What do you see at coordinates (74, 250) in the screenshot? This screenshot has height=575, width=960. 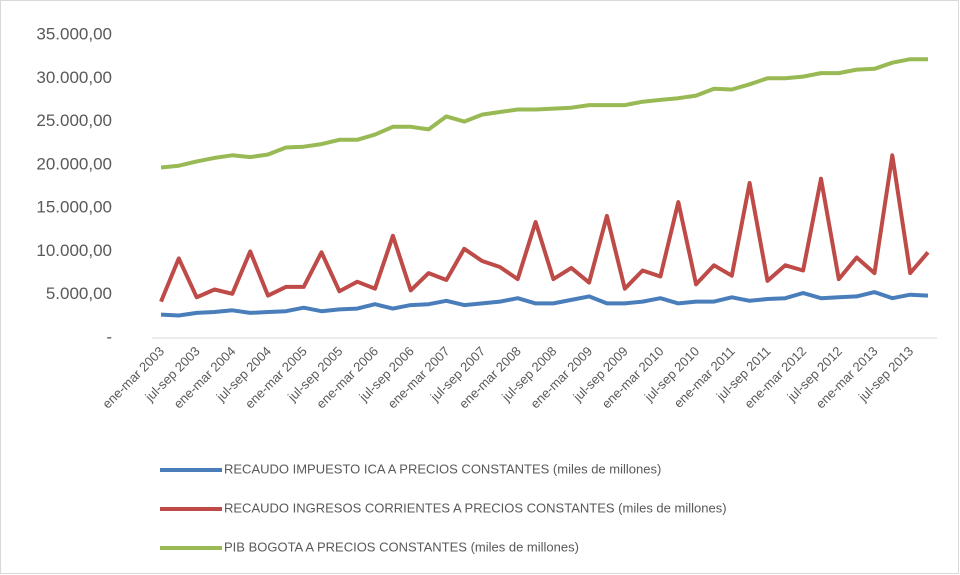 I see `y-tick-label: 10.000,00` at bounding box center [74, 250].